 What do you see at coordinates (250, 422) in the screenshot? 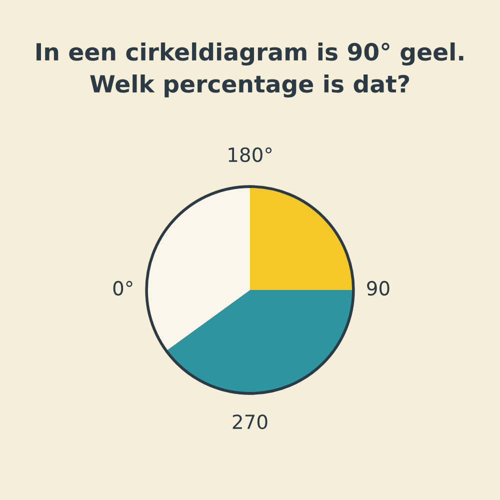
I see `text: 270` at bounding box center [250, 422].